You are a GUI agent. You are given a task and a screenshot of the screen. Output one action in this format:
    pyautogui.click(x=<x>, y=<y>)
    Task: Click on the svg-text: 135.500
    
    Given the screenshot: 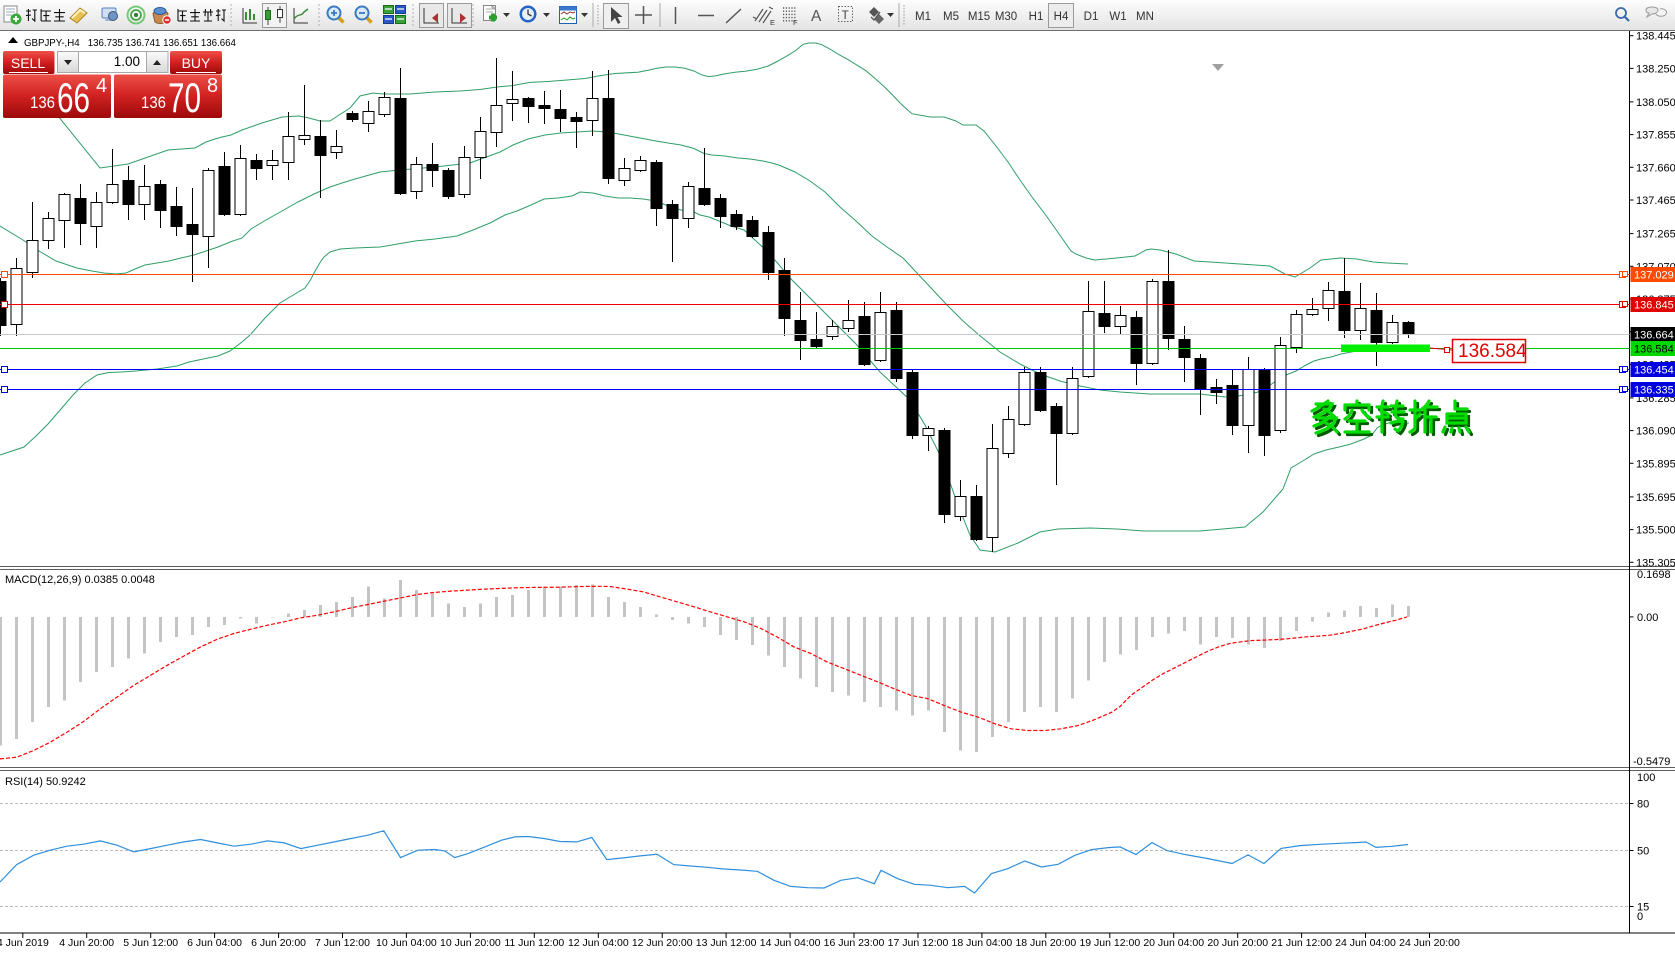 What is the action you would take?
    pyautogui.click(x=1655, y=531)
    